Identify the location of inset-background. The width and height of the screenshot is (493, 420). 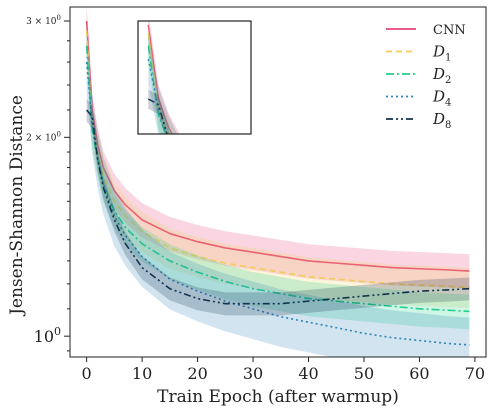
(194, 77).